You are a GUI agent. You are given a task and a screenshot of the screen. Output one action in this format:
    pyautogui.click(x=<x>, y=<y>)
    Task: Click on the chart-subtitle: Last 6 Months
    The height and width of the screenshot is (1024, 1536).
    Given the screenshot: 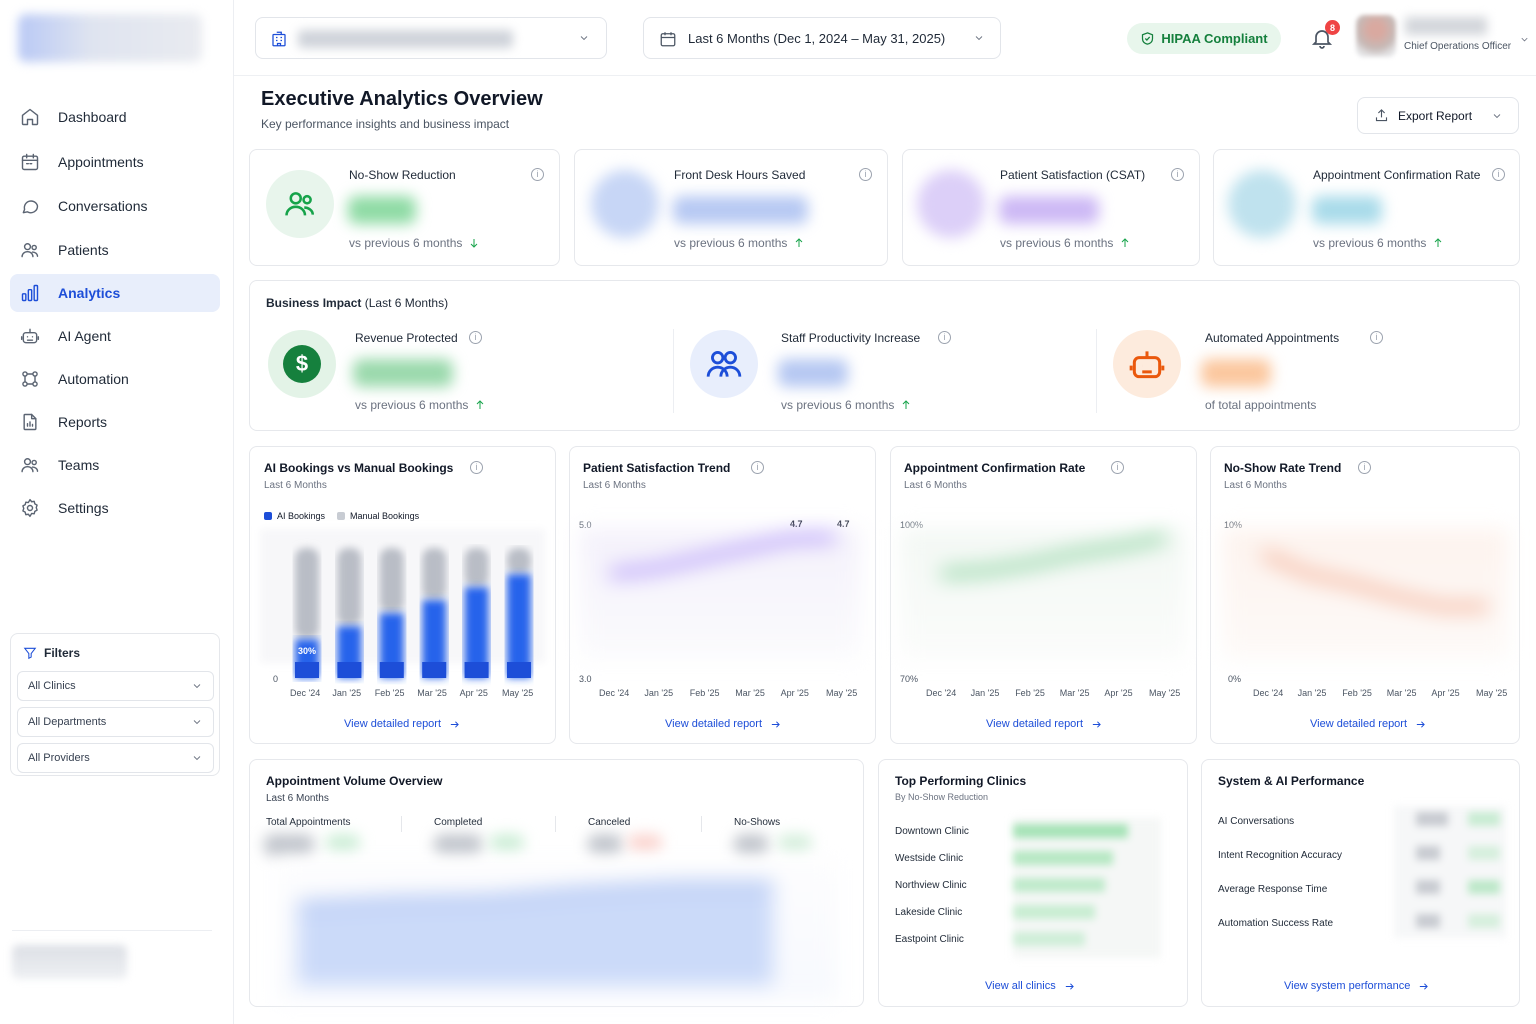 What is the action you would take?
    pyautogui.click(x=1255, y=485)
    